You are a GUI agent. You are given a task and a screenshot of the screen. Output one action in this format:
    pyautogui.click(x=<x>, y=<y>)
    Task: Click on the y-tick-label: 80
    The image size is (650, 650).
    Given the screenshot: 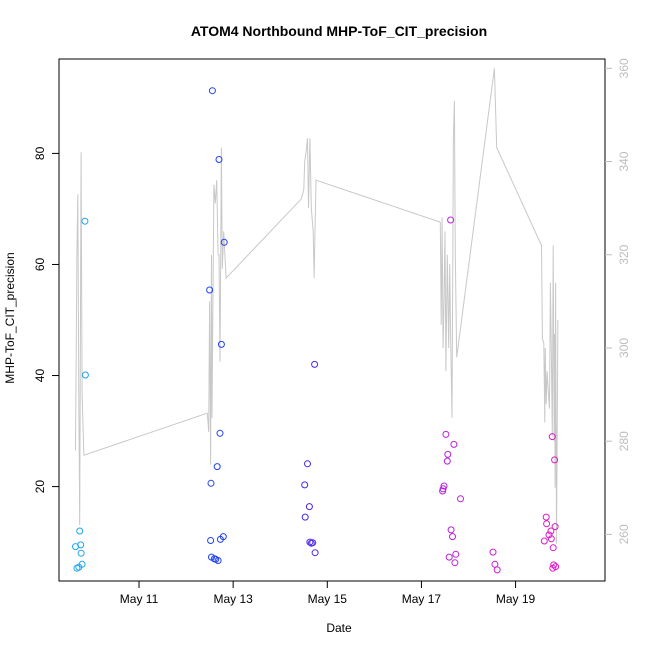 What is the action you would take?
    pyautogui.click(x=40, y=153)
    